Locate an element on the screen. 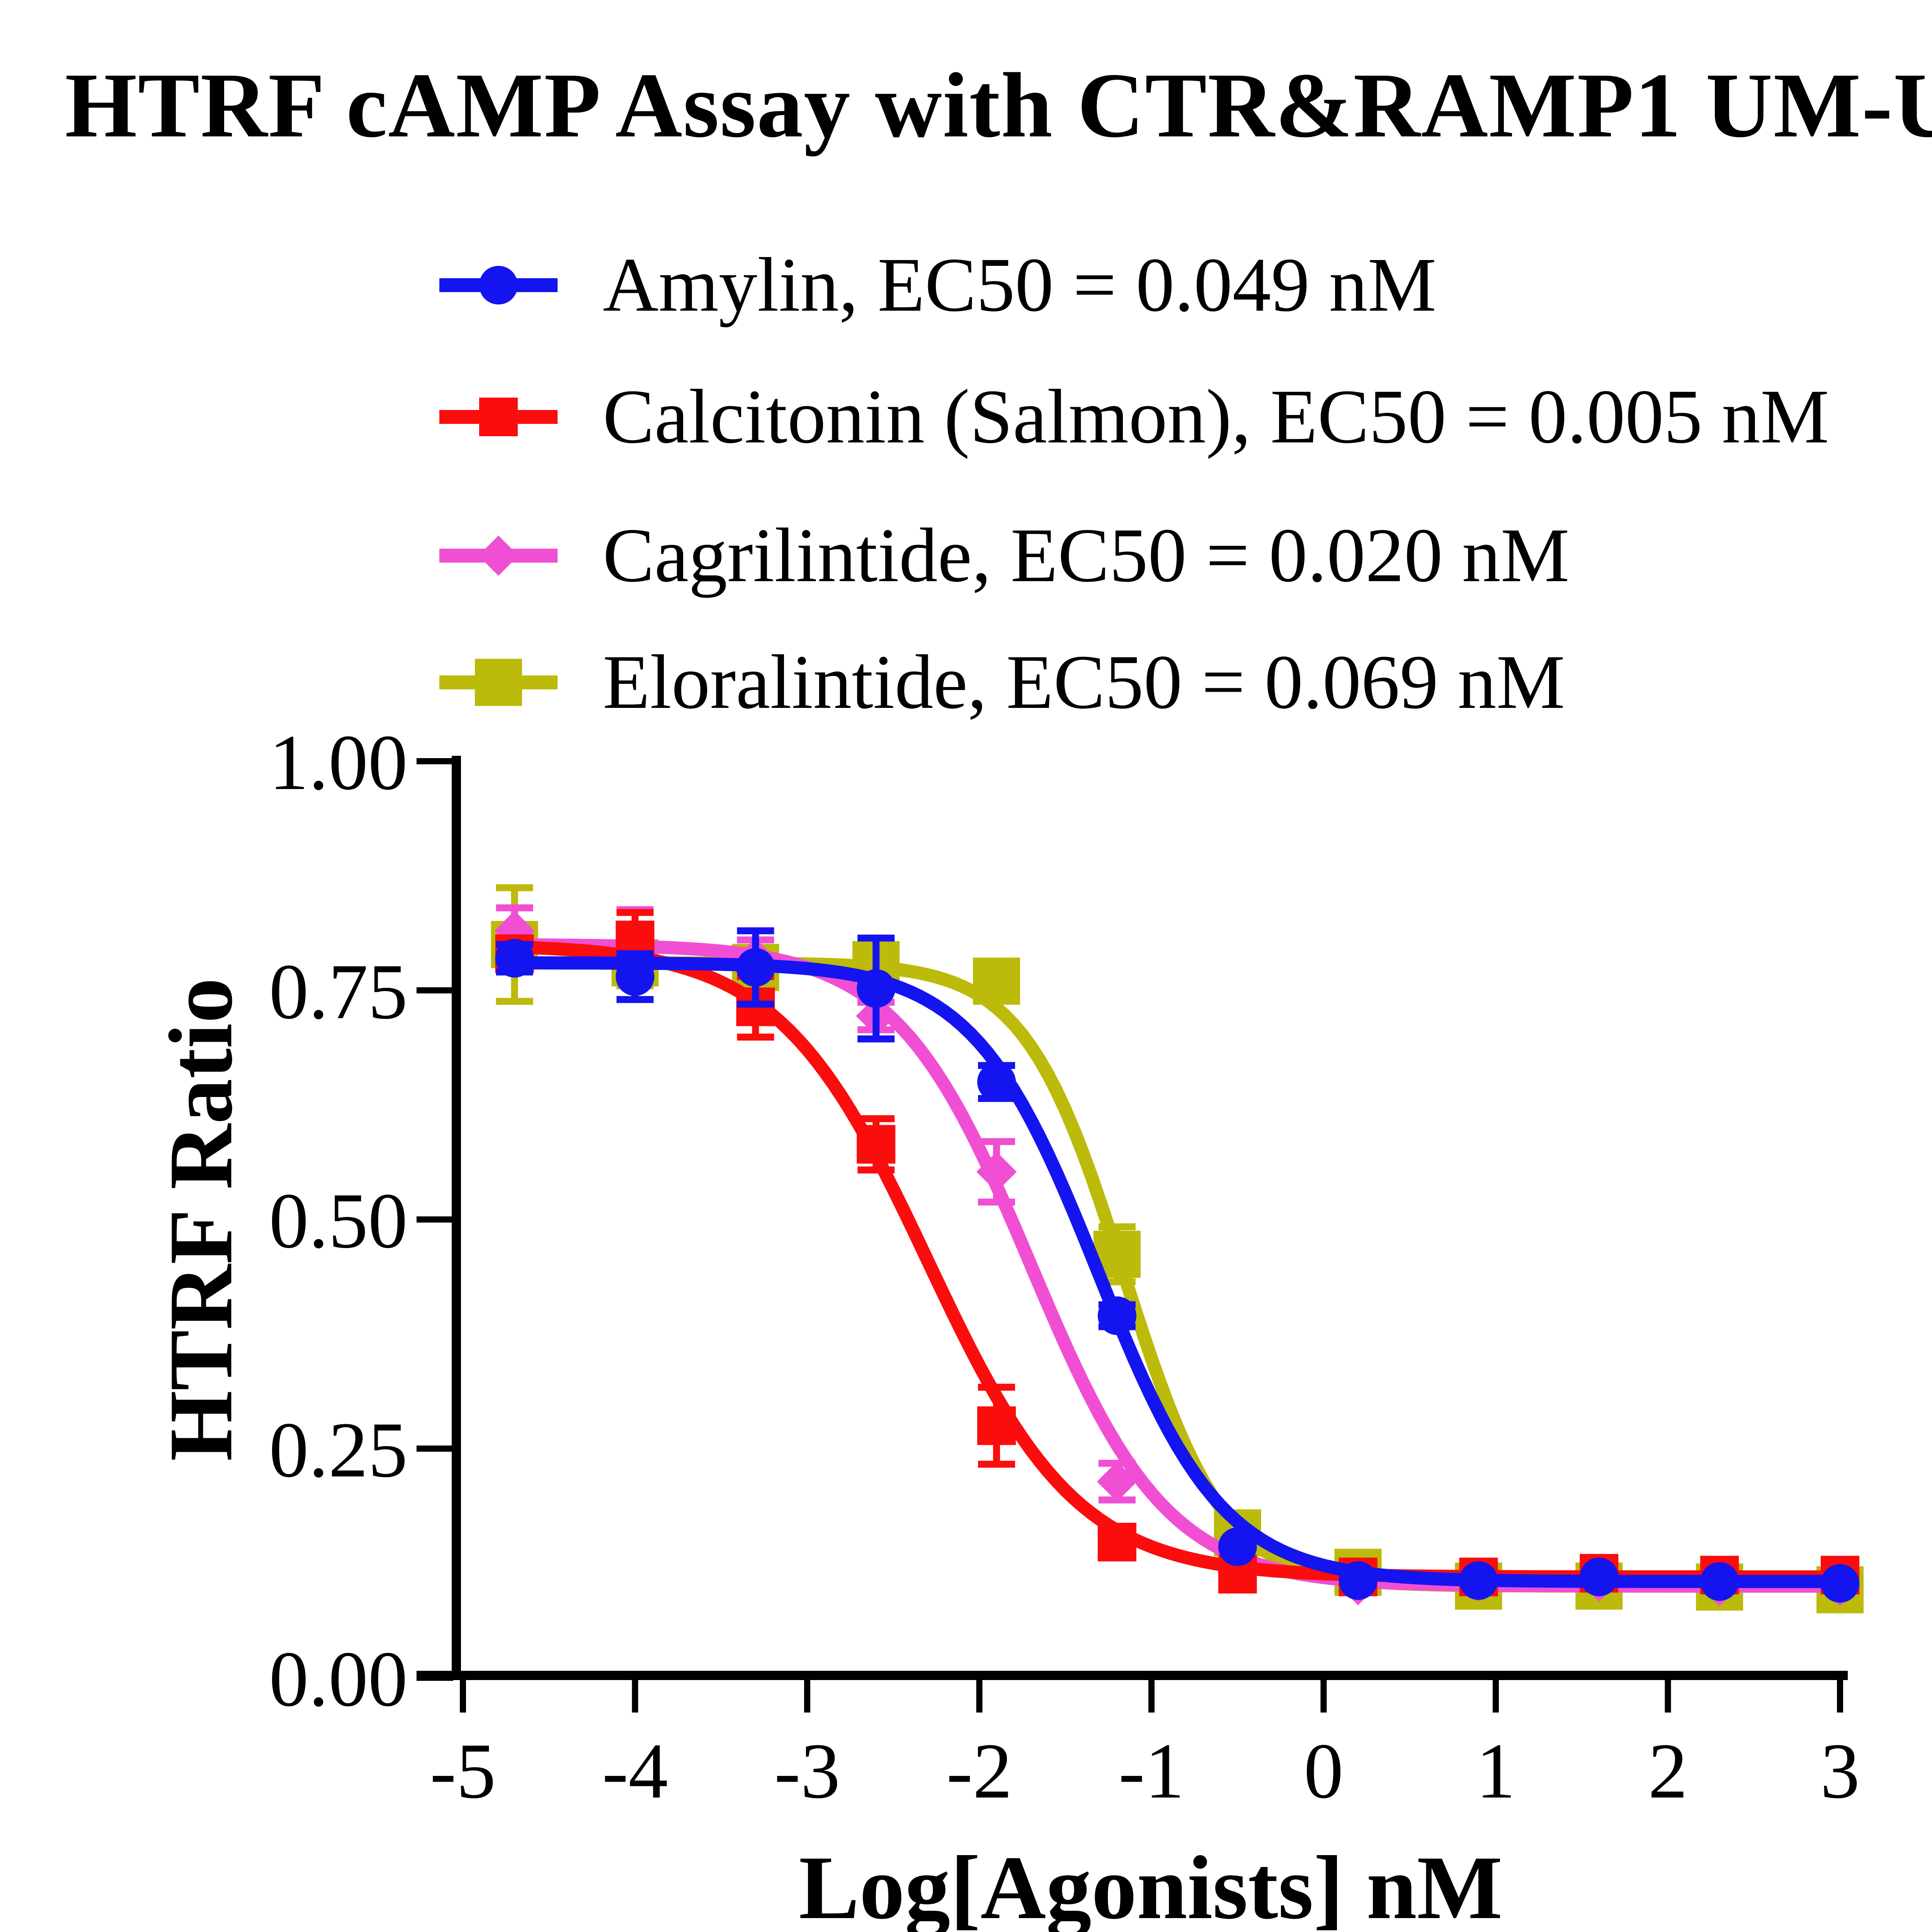 The width and height of the screenshot is (1932, 1932). x-axis-title: Log[Agonists] nM is located at coordinates (1151, 1884).